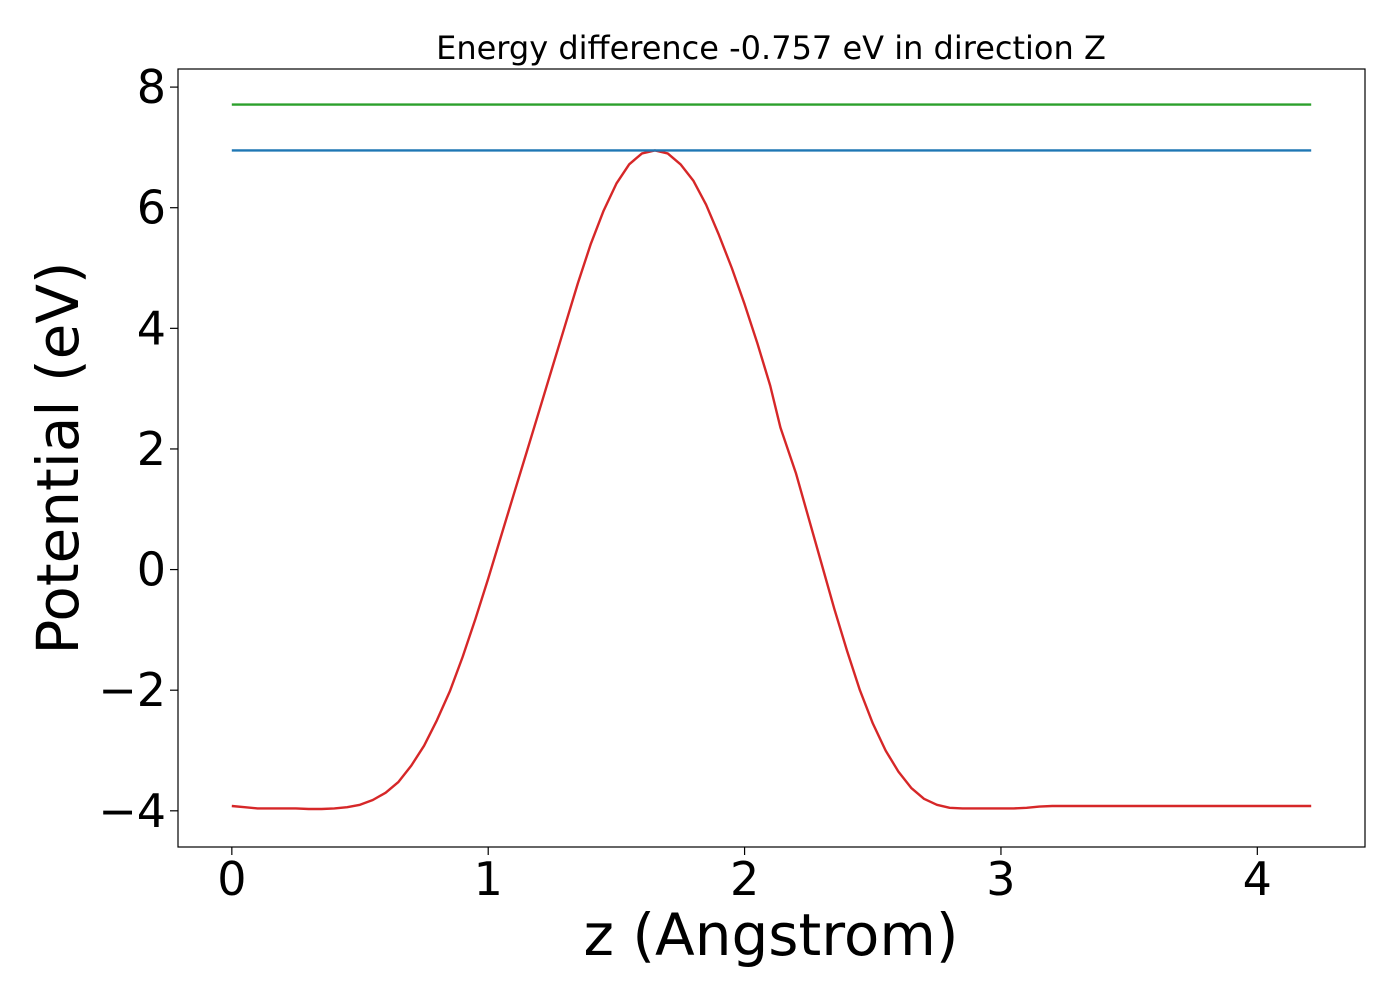  I want to click on y-axis: −4 −2 0 2 4 6 8, so click(138, 449).